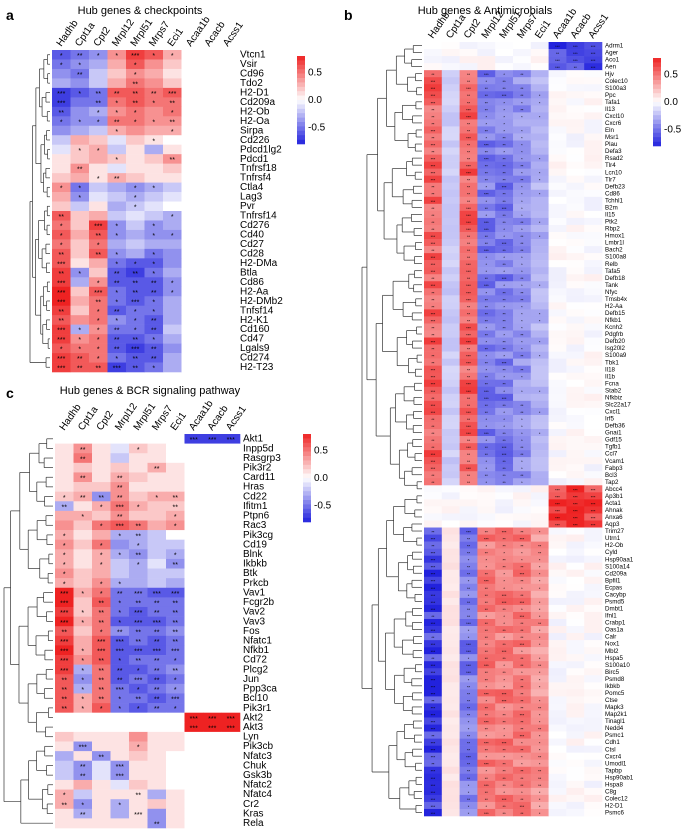 The height and width of the screenshot is (831, 685). What do you see at coordinates (255, 660) in the screenshot?
I see `row-label-Cd72: Cd72` at bounding box center [255, 660].